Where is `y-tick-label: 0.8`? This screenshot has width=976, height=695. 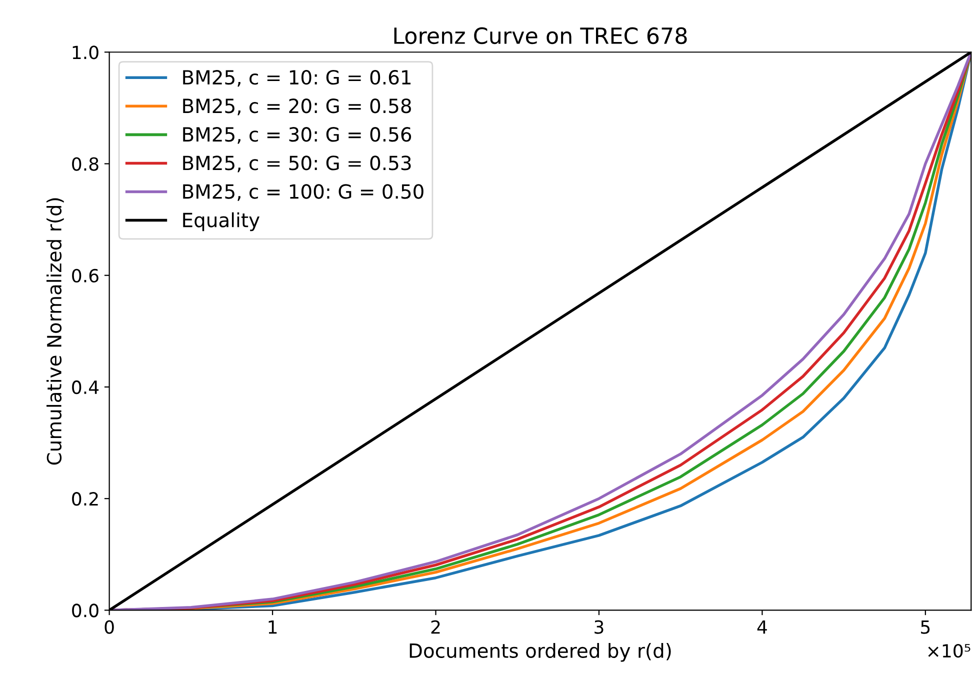
y-tick-label: 0.8 is located at coordinates (85, 164).